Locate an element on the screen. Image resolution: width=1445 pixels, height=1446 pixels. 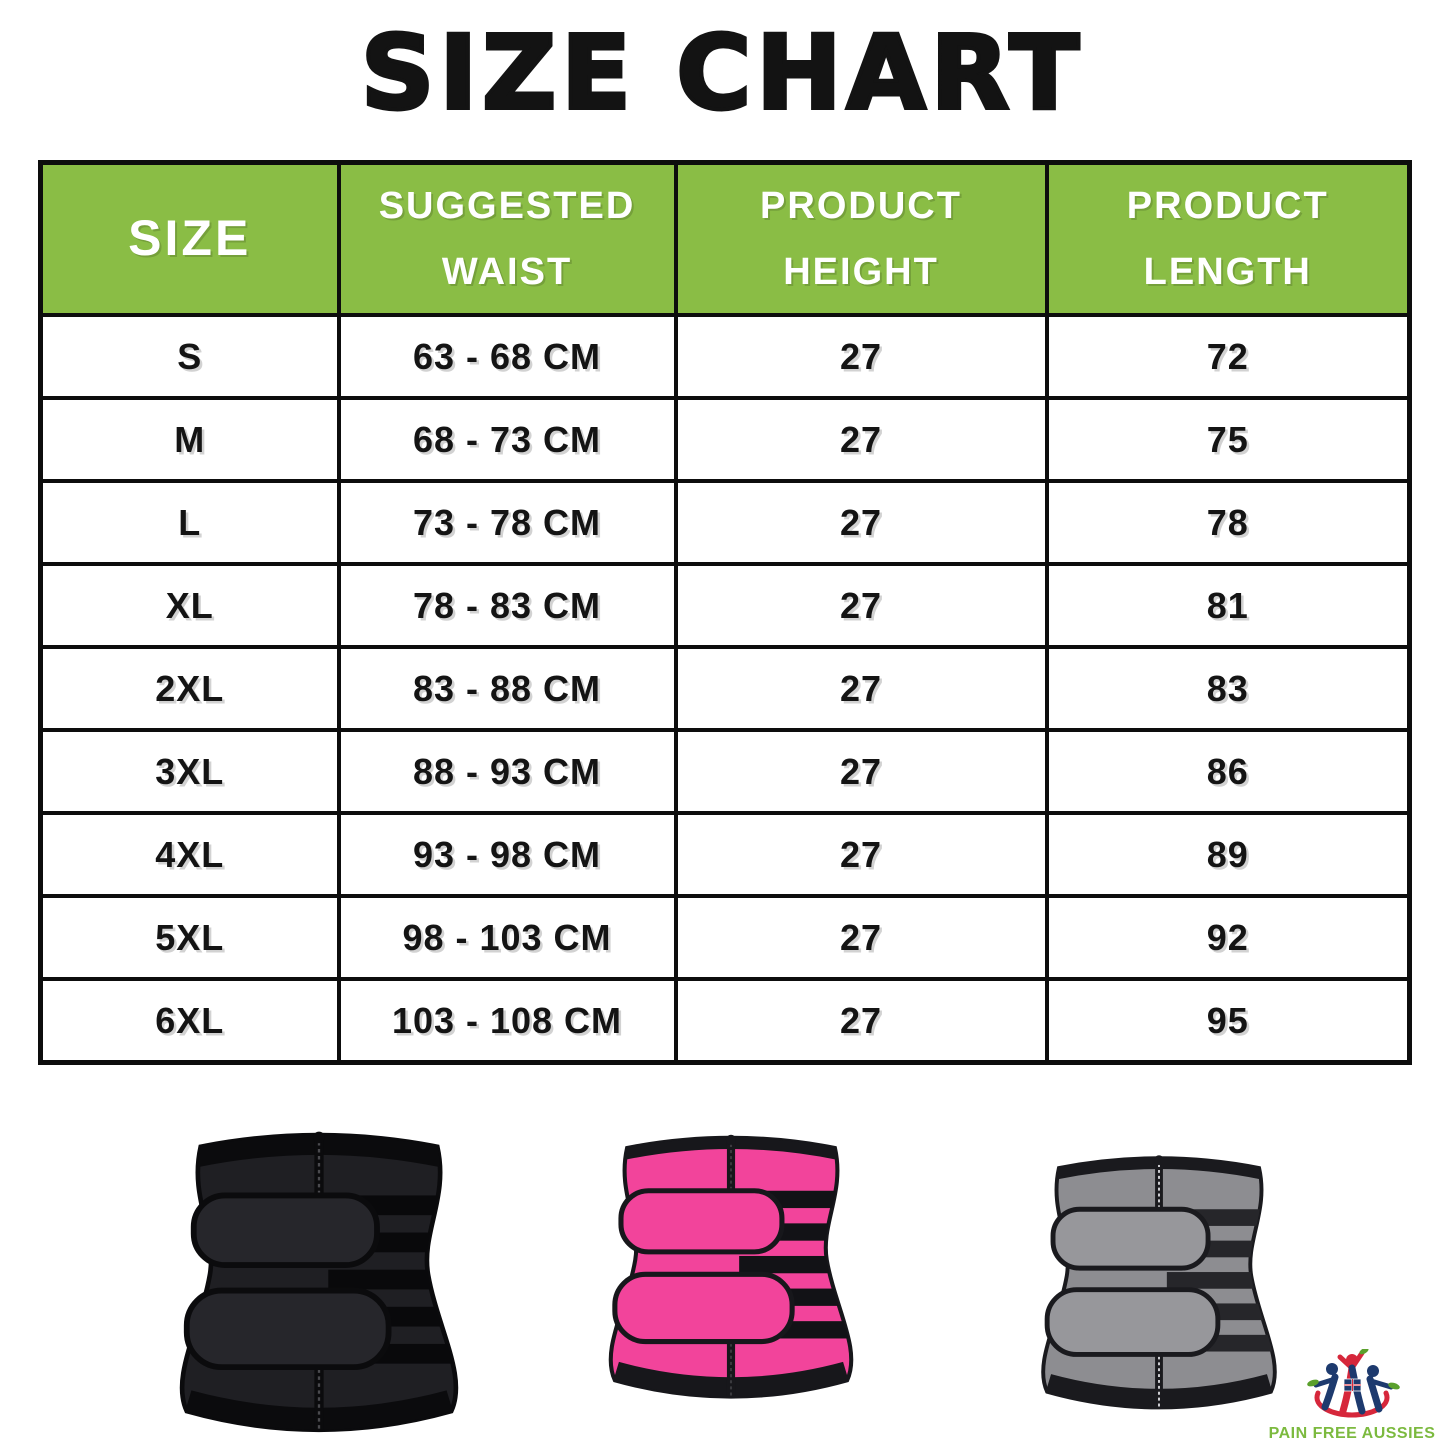
table-row-3xl: 3XL 88 - 93 CM 27 86 is located at coordinates (725, 771).